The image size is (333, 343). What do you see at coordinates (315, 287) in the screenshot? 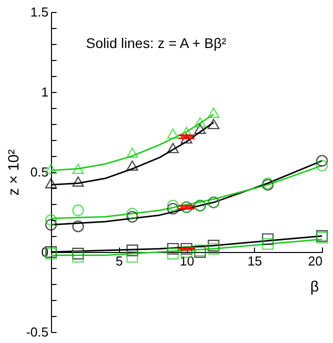
I see `x-axis-title: β` at bounding box center [315, 287].